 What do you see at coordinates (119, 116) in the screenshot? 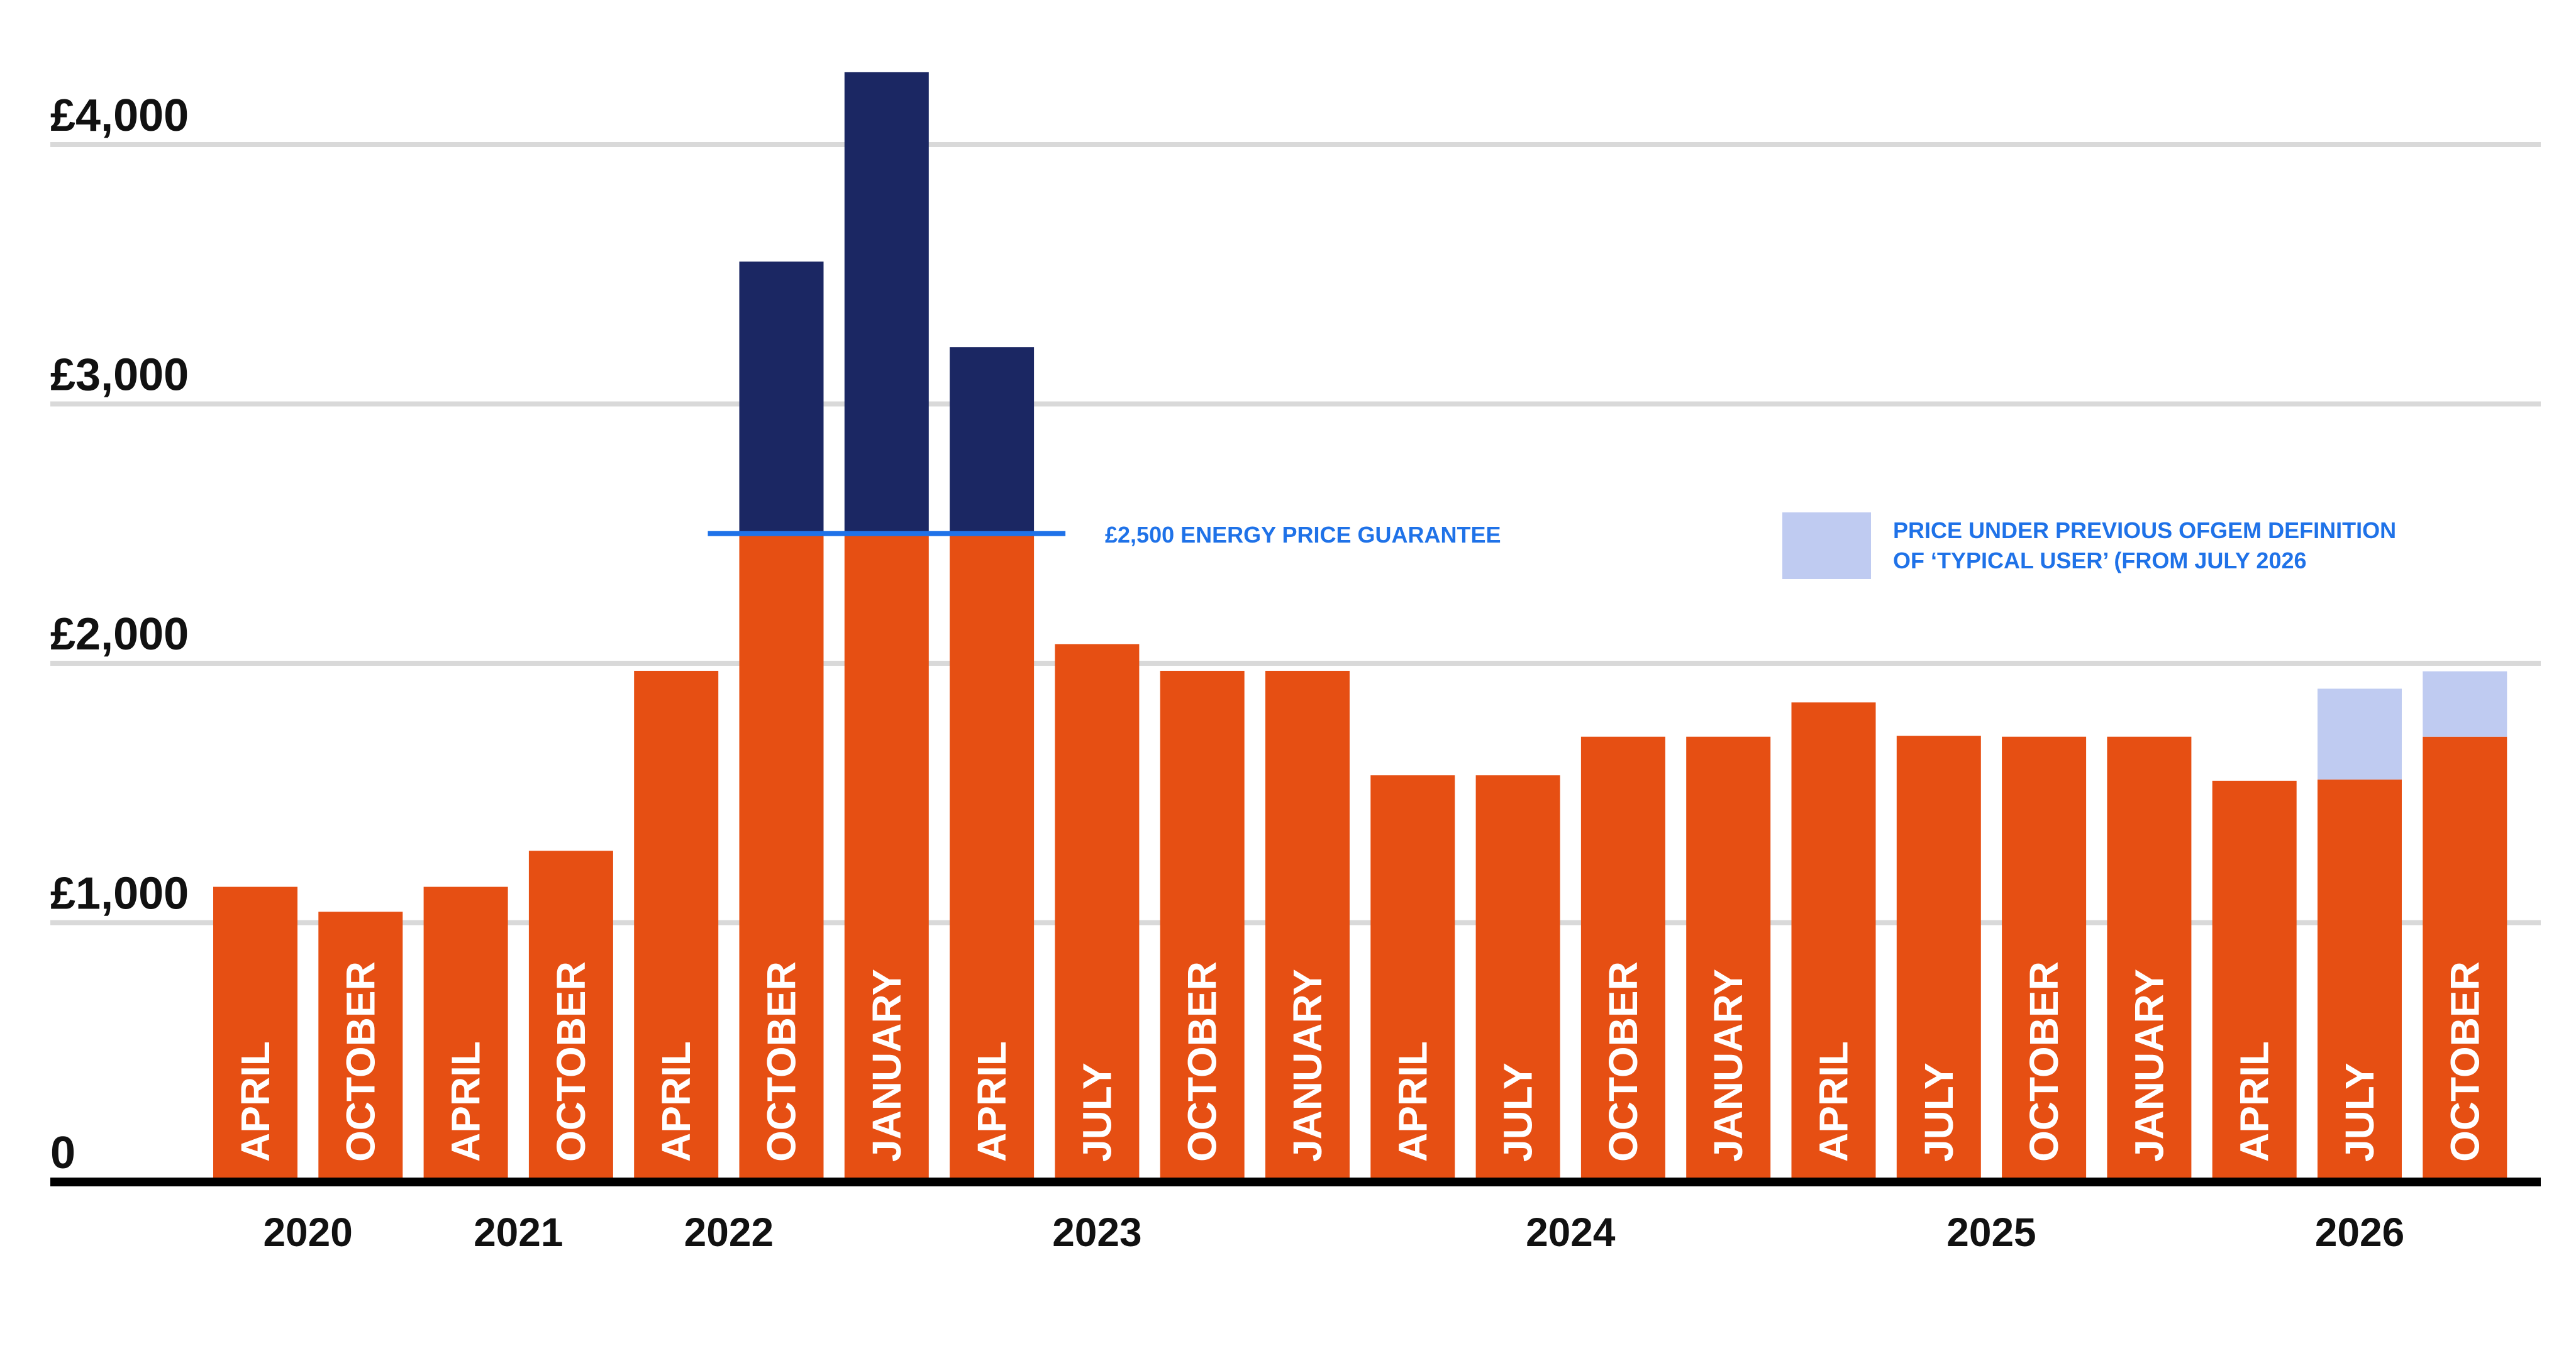
I see `y-tick-label: £4,000` at bounding box center [119, 116].